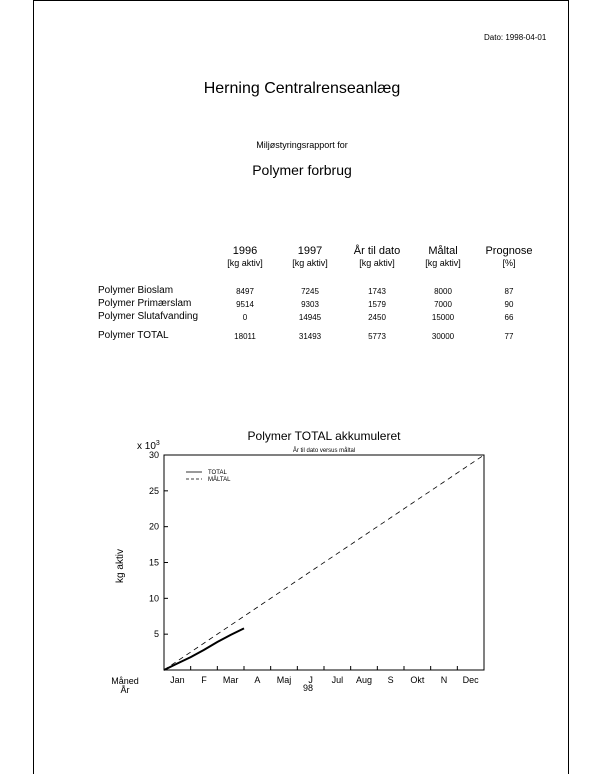 Image resolution: width=604 pixels, height=774 pixels. What do you see at coordinates (245, 336) in the screenshot?
I see `table-cell: 18011` at bounding box center [245, 336].